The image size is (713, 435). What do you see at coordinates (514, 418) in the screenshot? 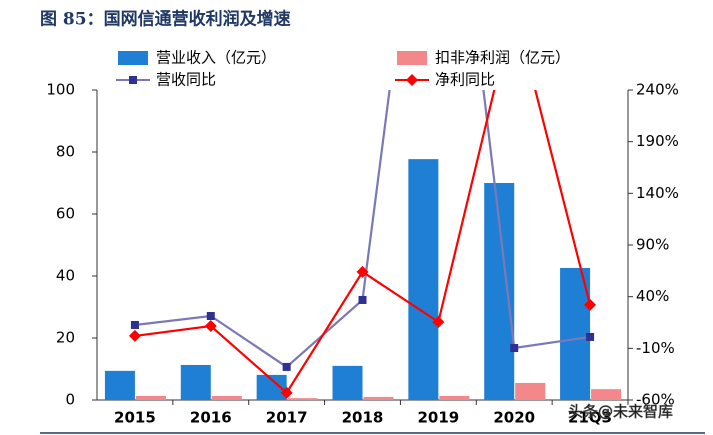
I see `x-tick-label: 2020` at bounding box center [514, 418].